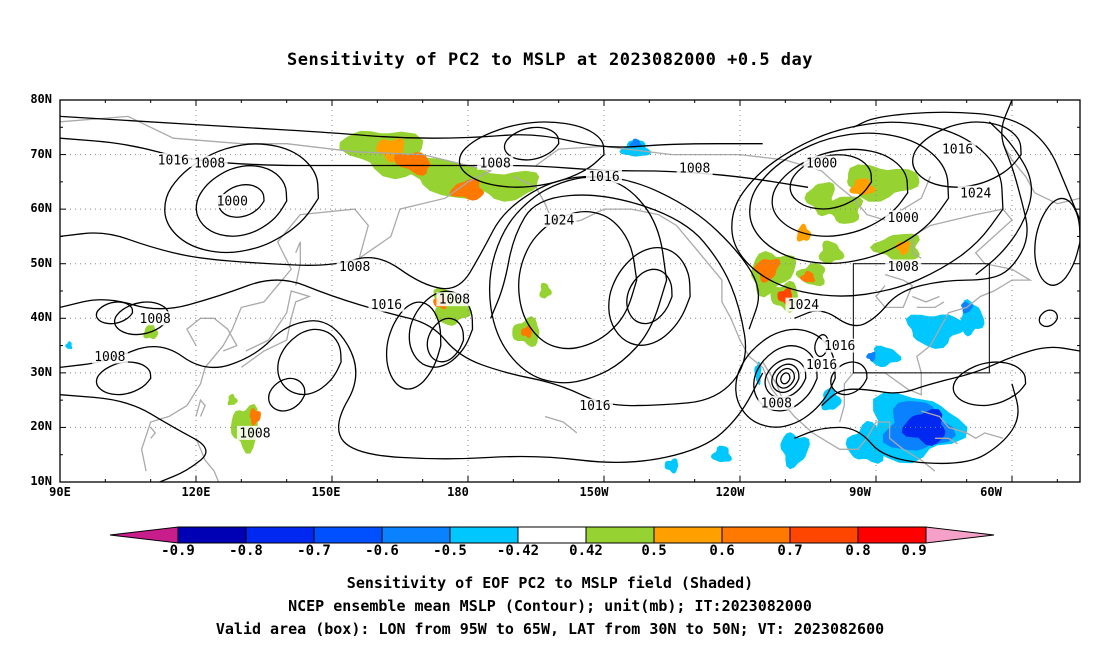 The width and height of the screenshot is (1100, 650). Describe the element at coordinates (382, 551) in the screenshot. I see `colorbar-label: -0.6` at that location.